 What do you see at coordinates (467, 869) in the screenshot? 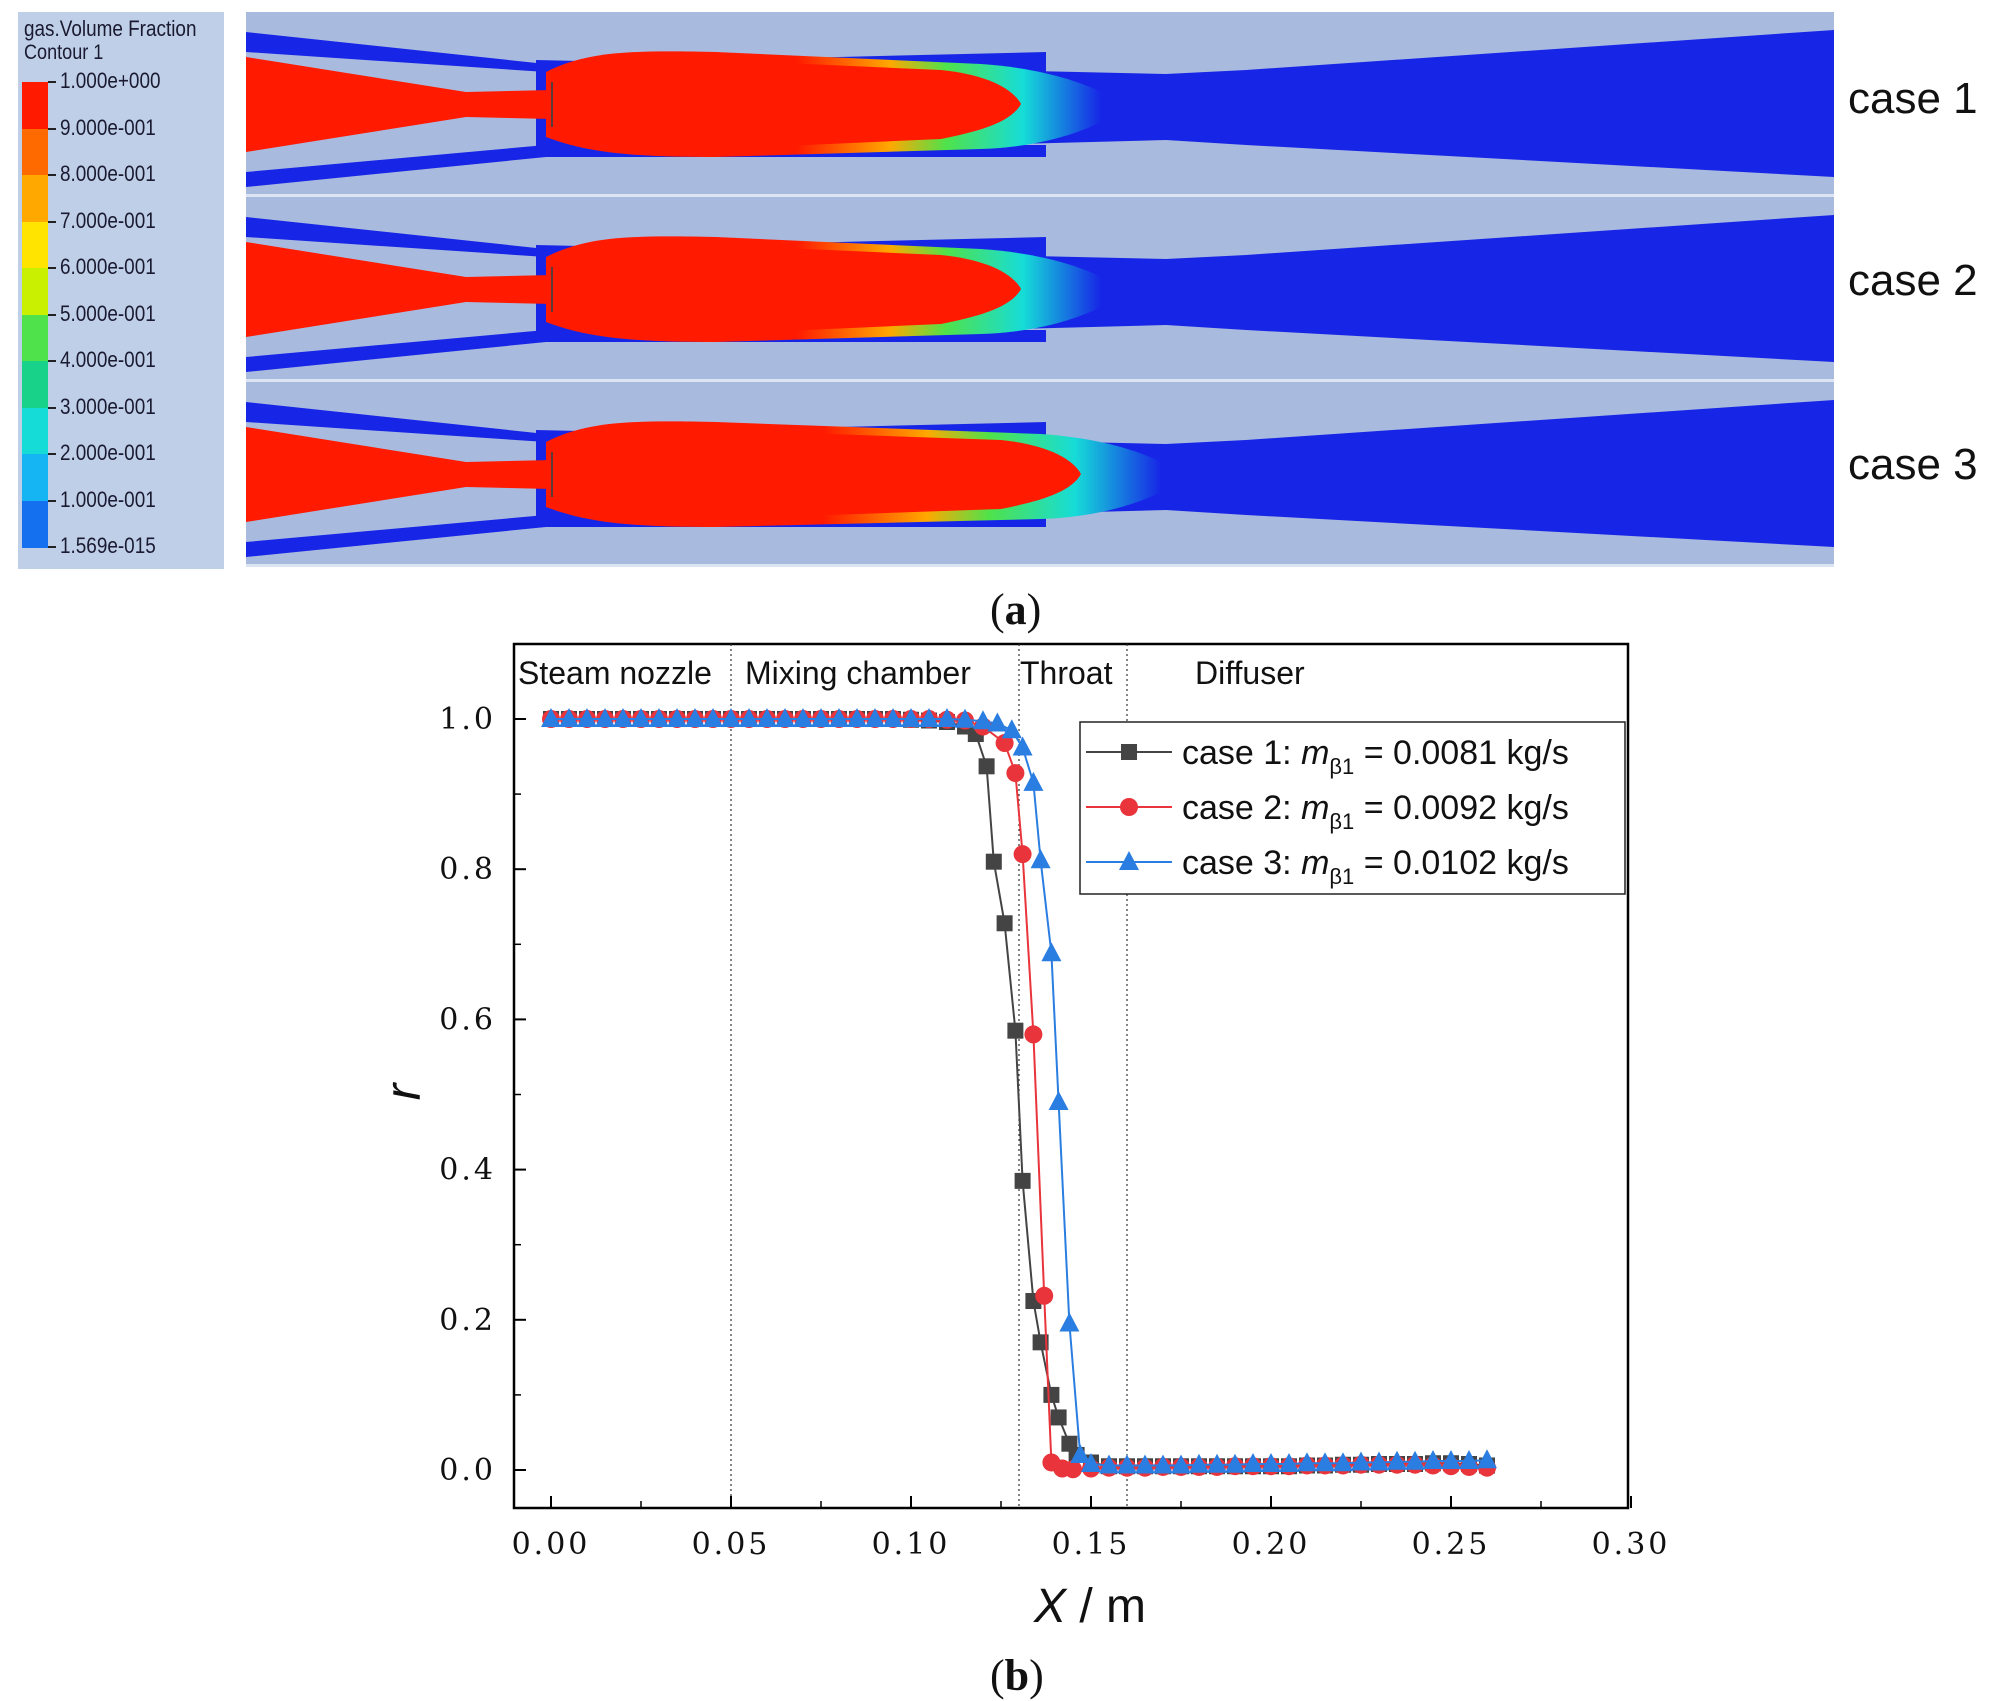
I see `y-tick-label: 0.8` at bounding box center [467, 869].